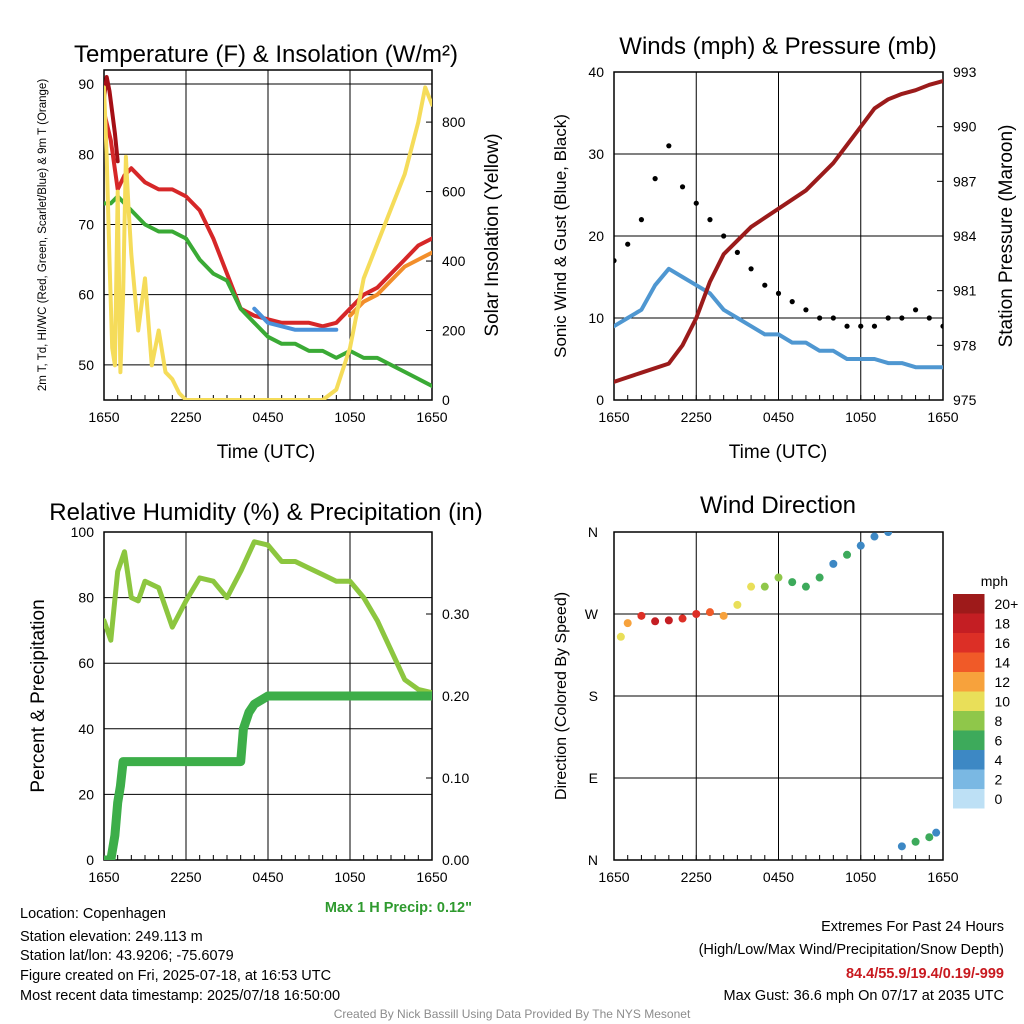 Image resolution: width=1024 pixels, height=1024 pixels. What do you see at coordinates (1003, 663) in the screenshot?
I see `colorbar-label: 14` at bounding box center [1003, 663].